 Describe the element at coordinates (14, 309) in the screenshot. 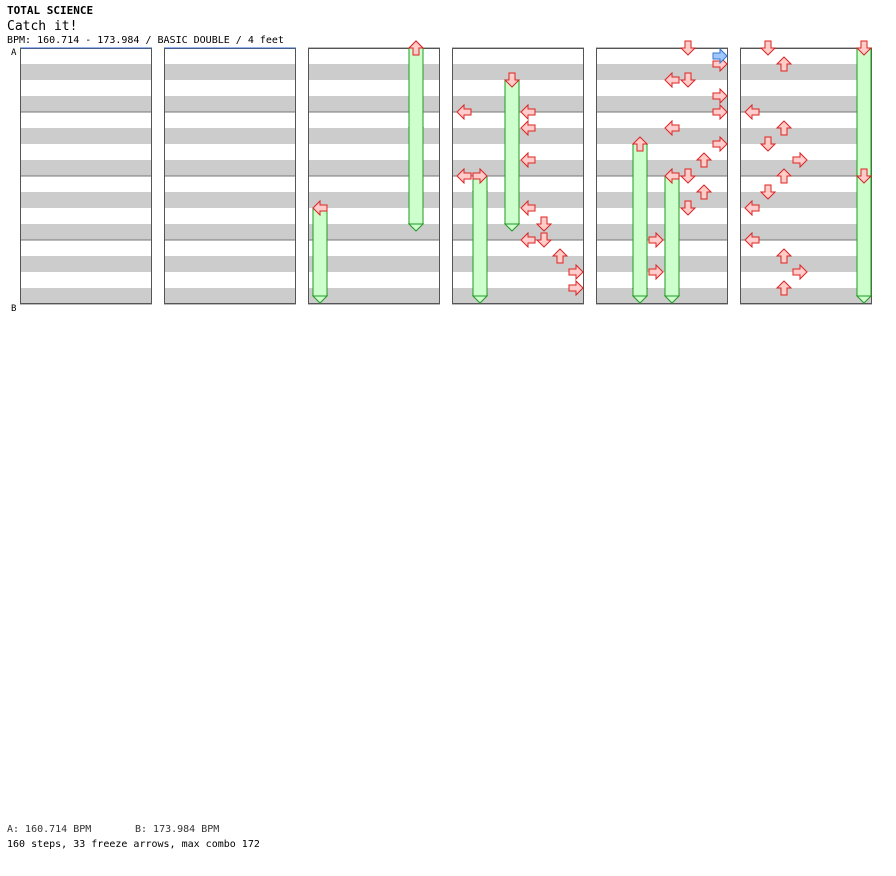

I see `marker-b-label: B` at that location.